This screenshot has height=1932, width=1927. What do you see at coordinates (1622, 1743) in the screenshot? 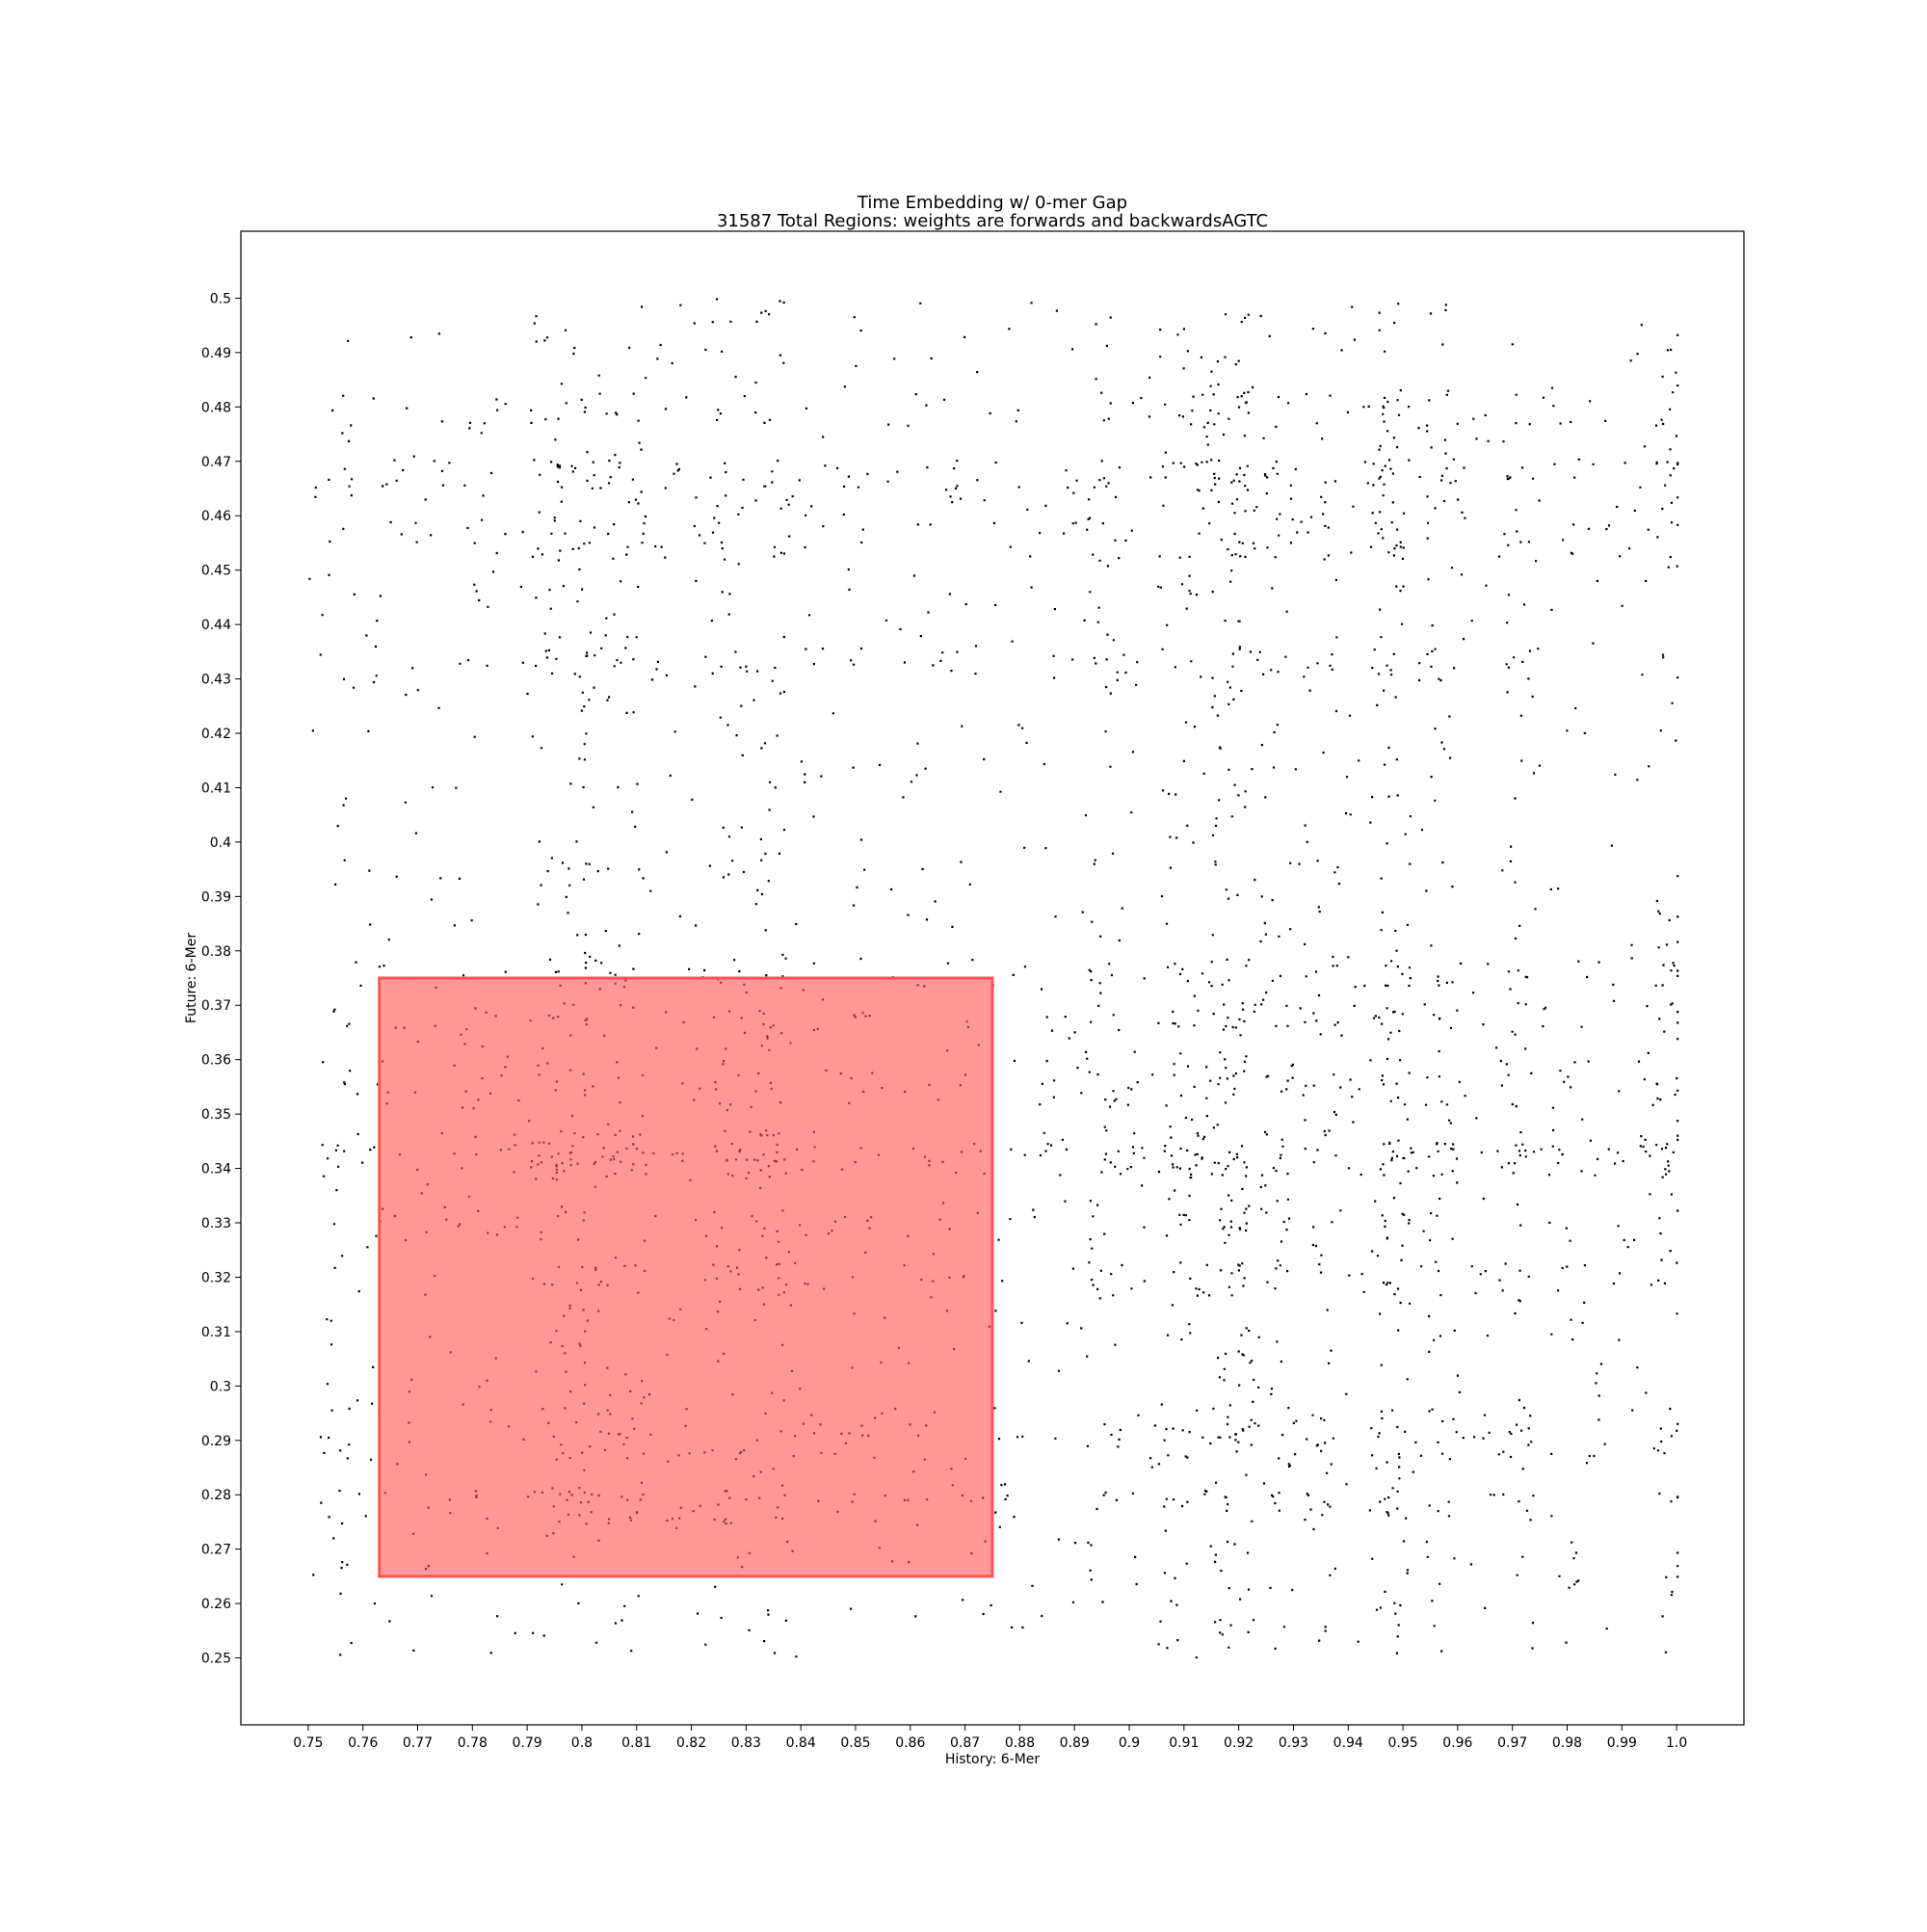
I see `x-tick-label: 0.99` at bounding box center [1622, 1743].